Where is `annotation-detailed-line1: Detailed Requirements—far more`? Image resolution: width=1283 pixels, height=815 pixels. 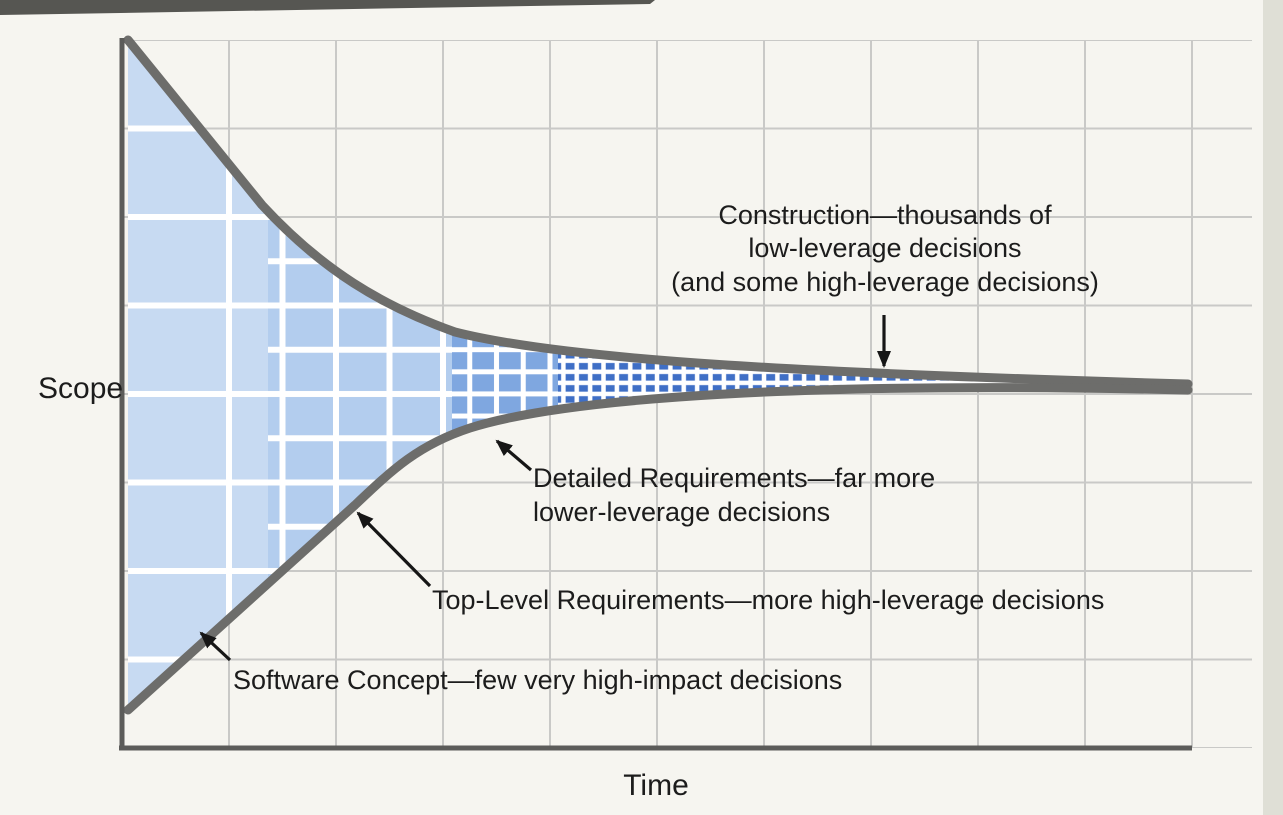 annotation-detailed-line1: Detailed Requirements—far more is located at coordinates (734, 478).